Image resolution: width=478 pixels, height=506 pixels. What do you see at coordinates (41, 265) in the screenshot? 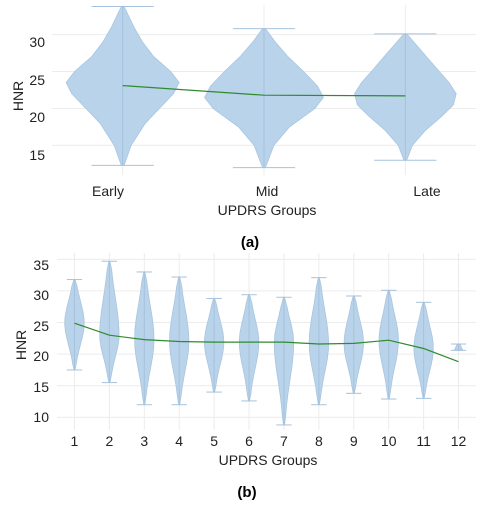
I see `chart-b-ytick-label: 35` at bounding box center [41, 265].